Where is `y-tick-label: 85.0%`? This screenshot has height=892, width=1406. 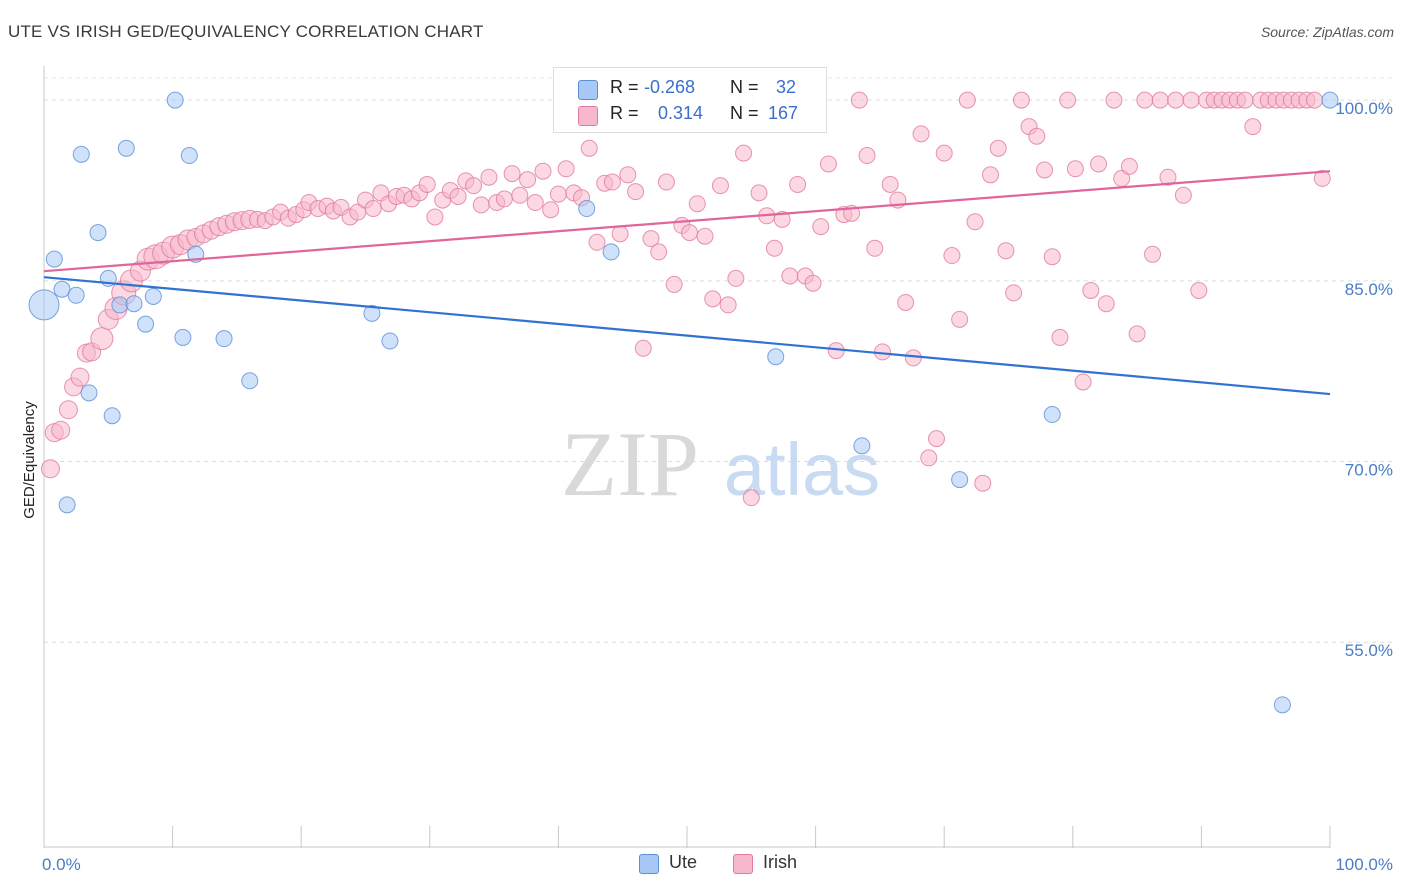
y-tick-label: 85.0% is located at coordinates (1369, 289).